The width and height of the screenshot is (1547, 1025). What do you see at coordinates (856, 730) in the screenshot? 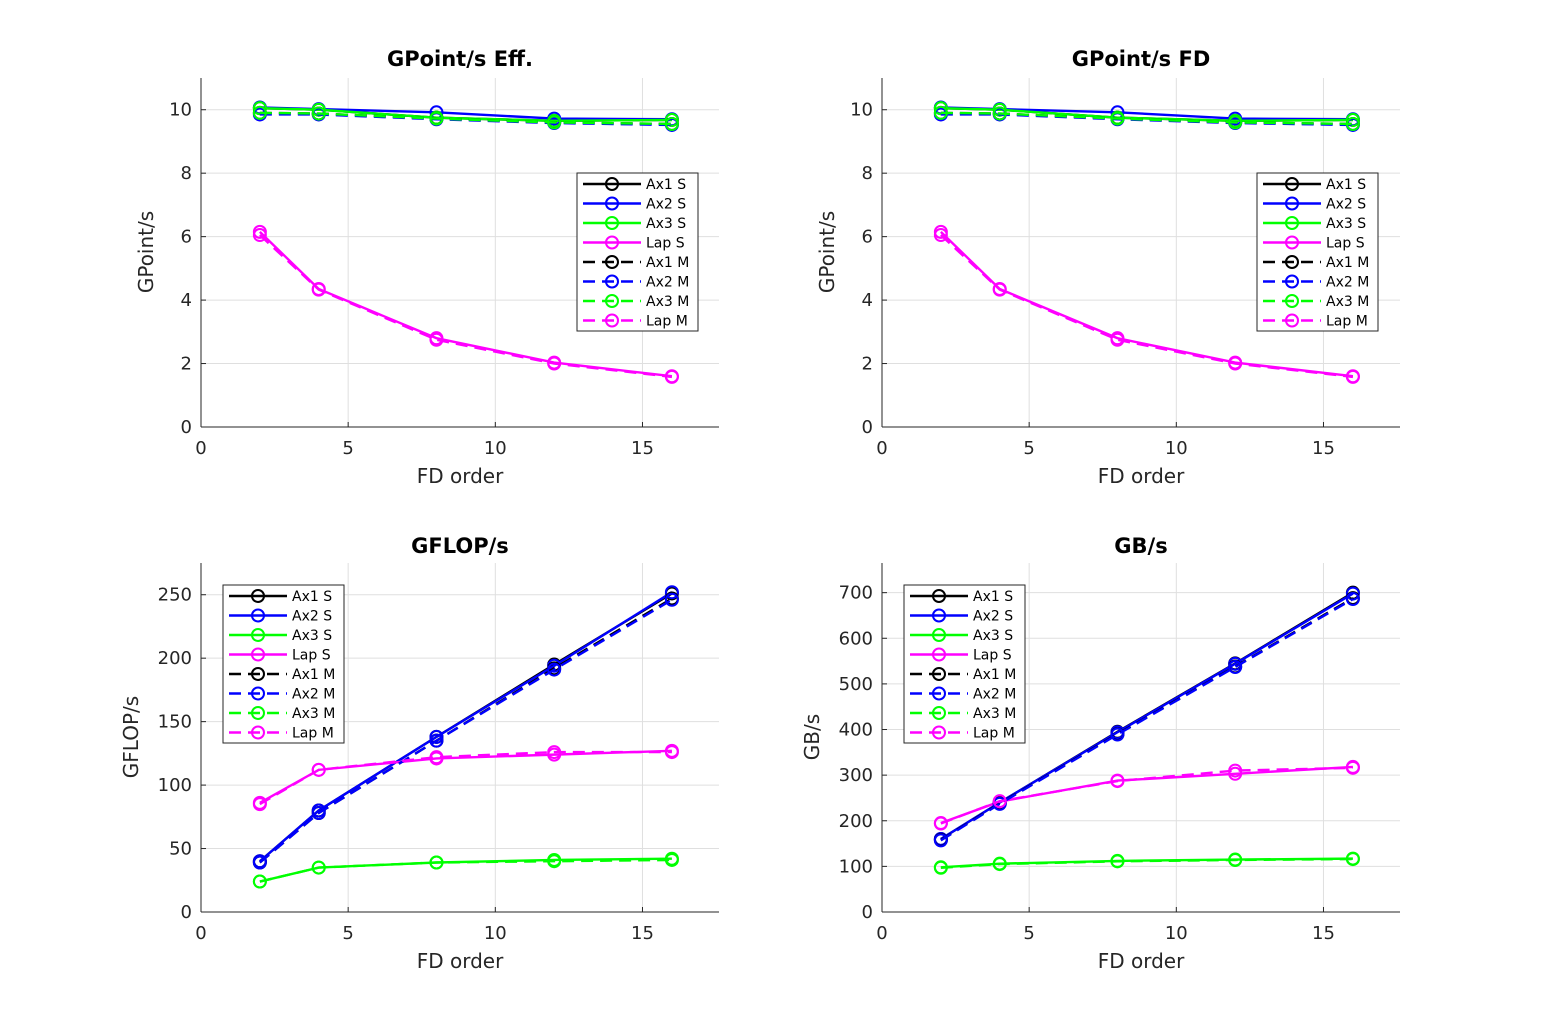
I see `y-tick-label: 400` at bounding box center [856, 730].